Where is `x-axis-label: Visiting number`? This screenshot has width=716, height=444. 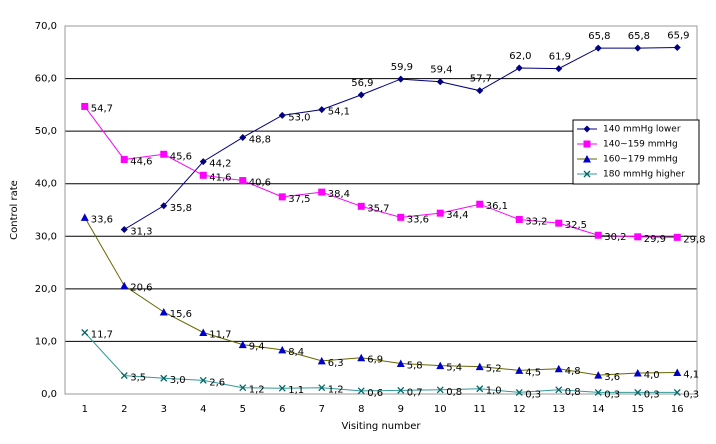
x-axis-label: Visiting number is located at coordinates (382, 426).